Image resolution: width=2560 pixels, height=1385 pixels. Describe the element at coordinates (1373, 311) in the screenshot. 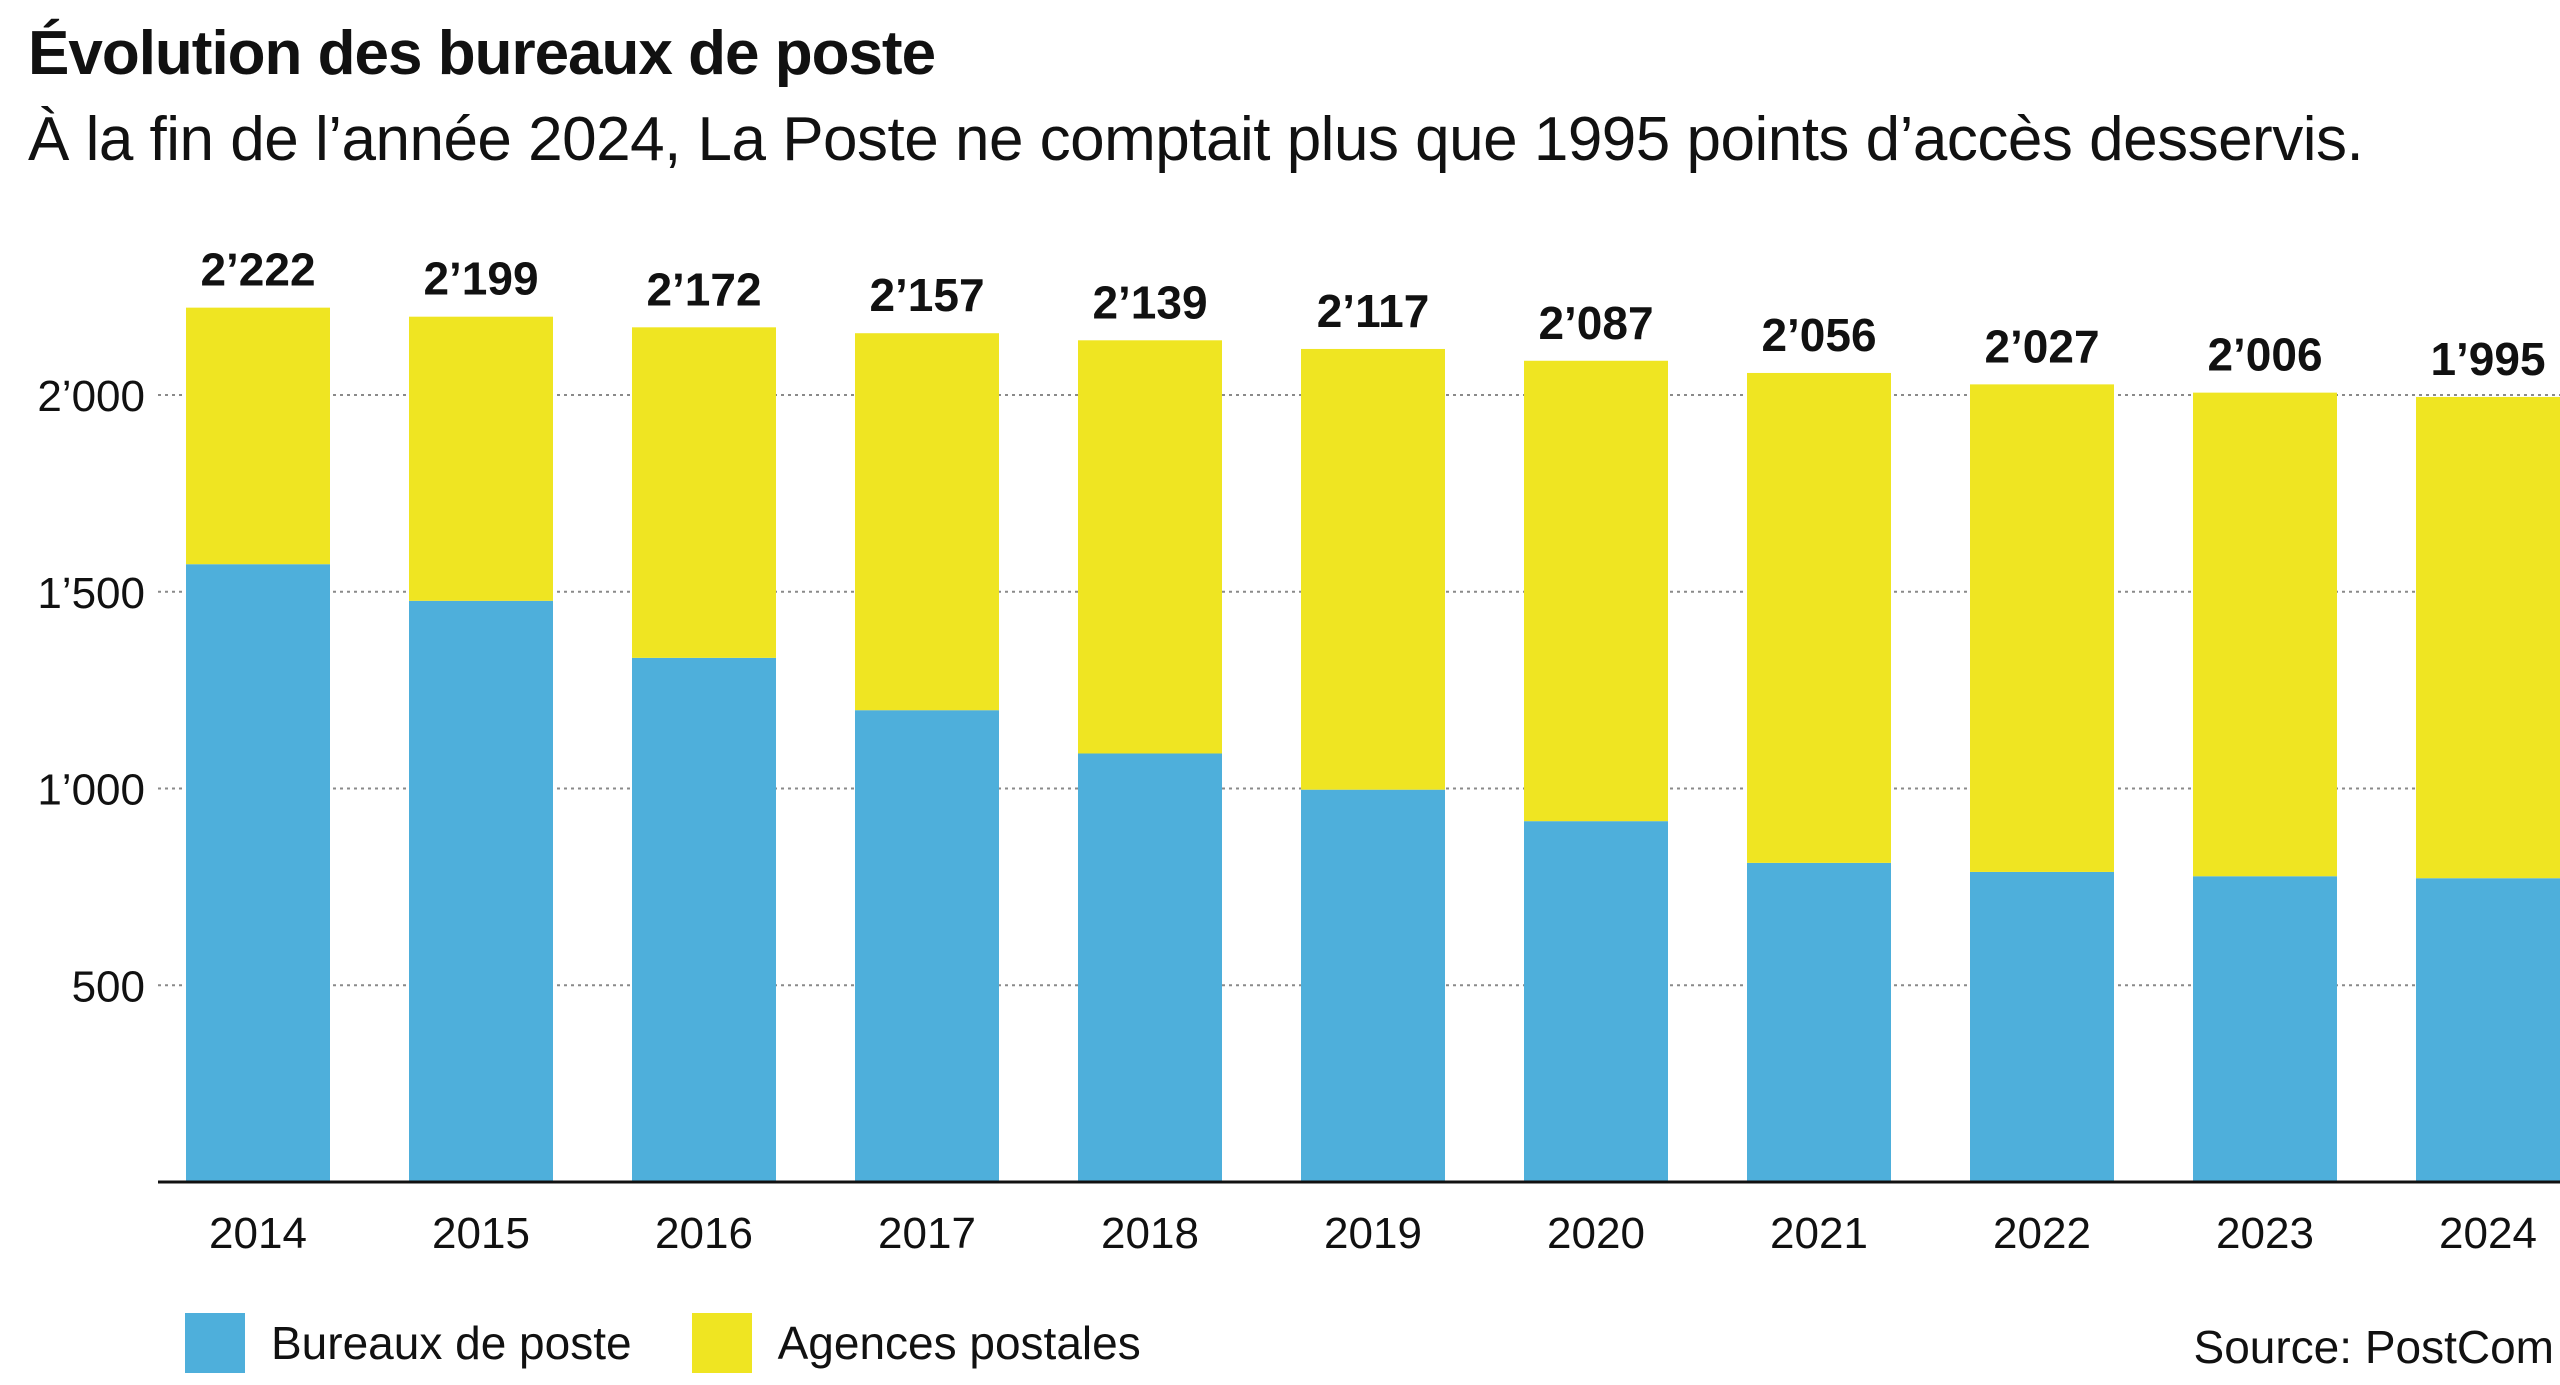

I see `total-label: 2’117` at that location.